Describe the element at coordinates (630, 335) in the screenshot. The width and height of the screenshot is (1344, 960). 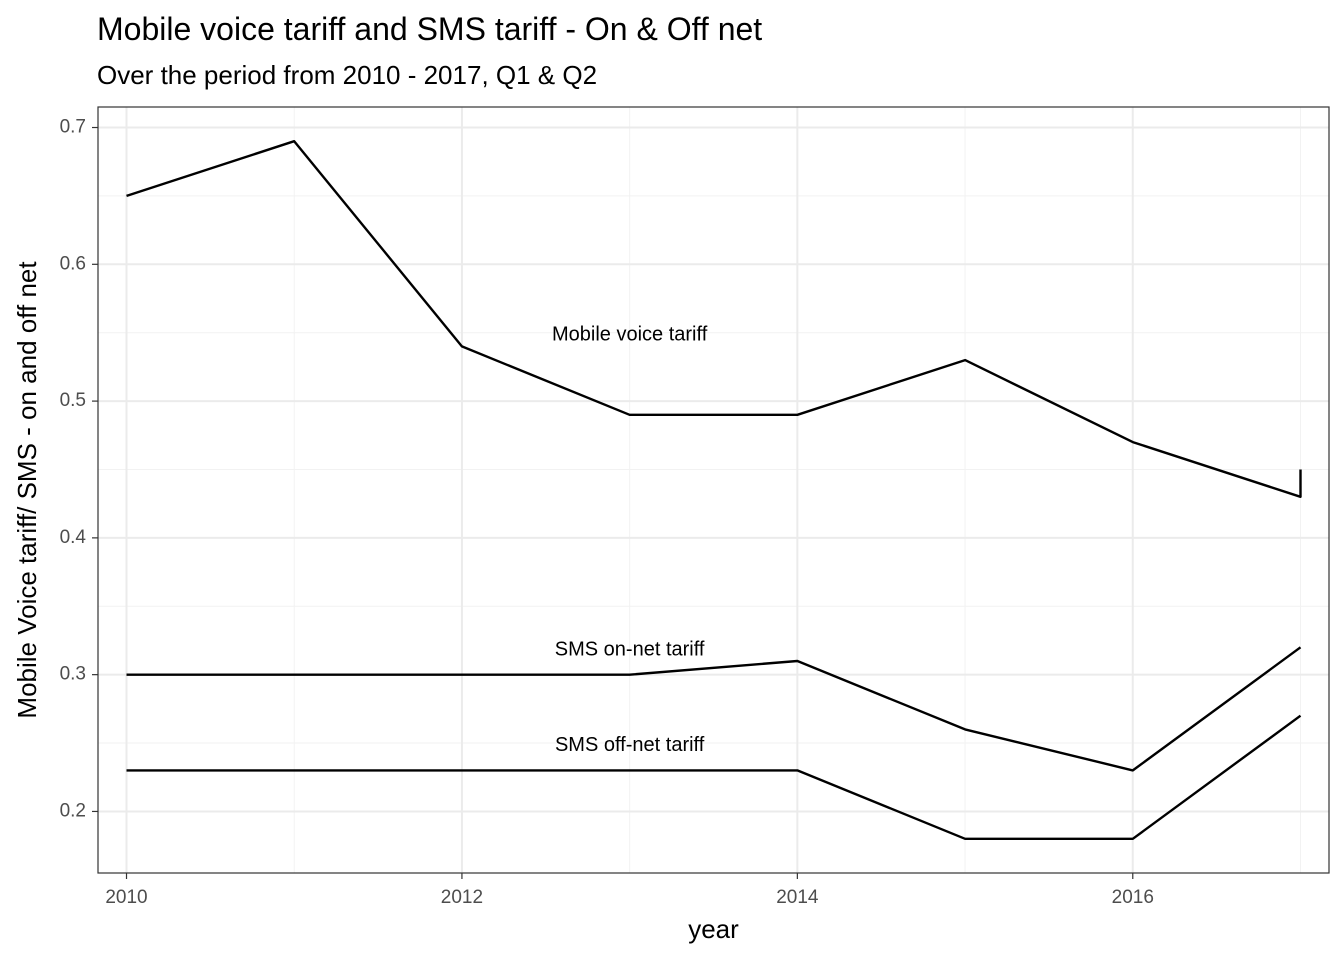
I see `series-annotation: Mobile voice tariff` at that location.